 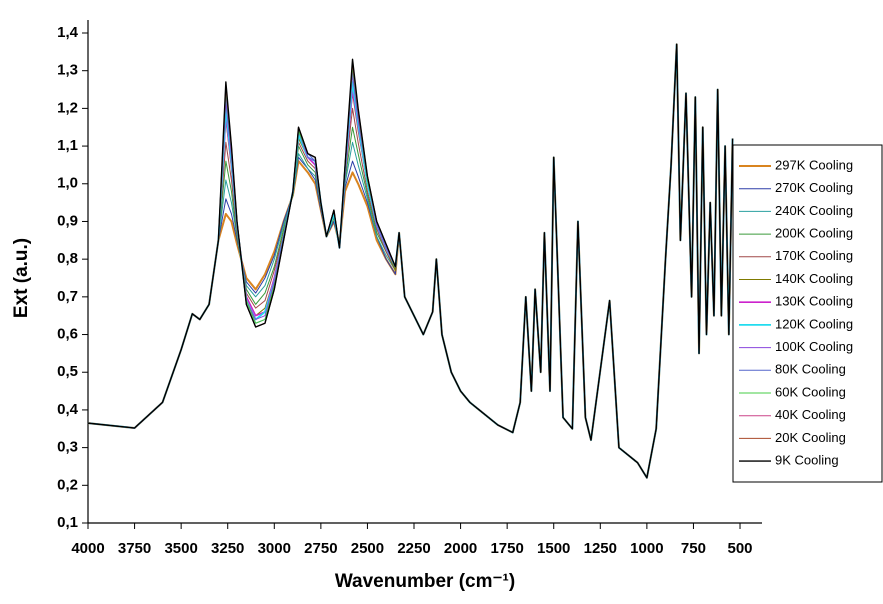 I want to click on y-axis-title: Ext (a.u.), so click(x=21, y=278).